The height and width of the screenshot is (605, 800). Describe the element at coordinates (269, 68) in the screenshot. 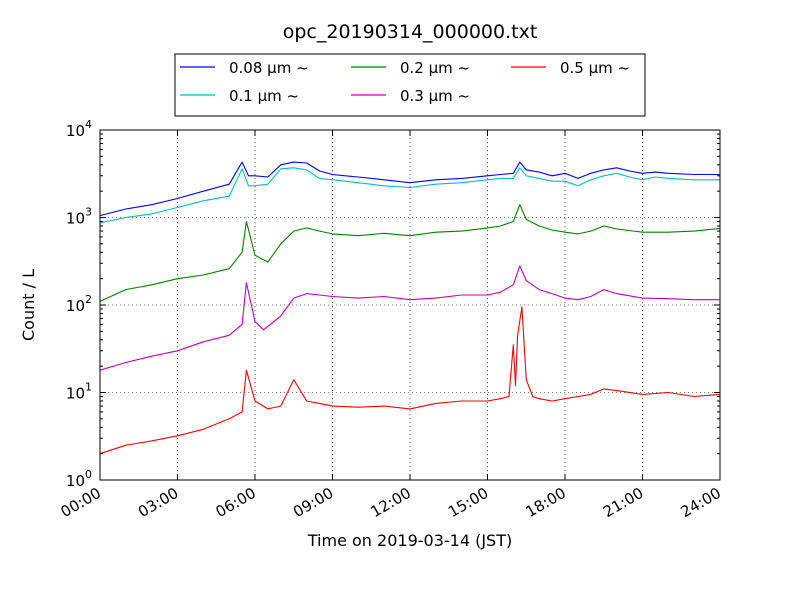

I see `legend-label: 0.08 μm ~` at that location.